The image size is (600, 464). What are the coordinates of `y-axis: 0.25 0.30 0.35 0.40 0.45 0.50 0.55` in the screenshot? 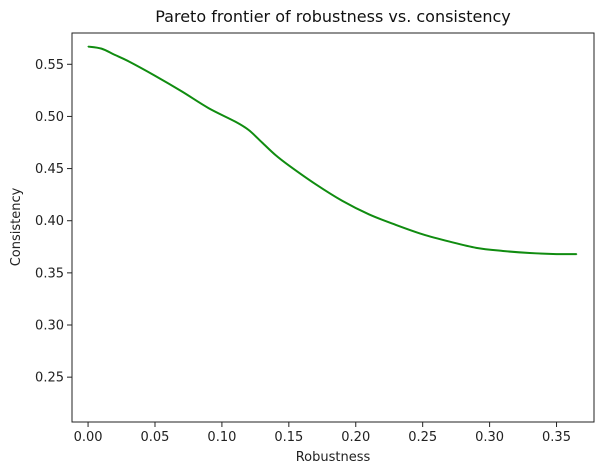 It's located at (53, 222).